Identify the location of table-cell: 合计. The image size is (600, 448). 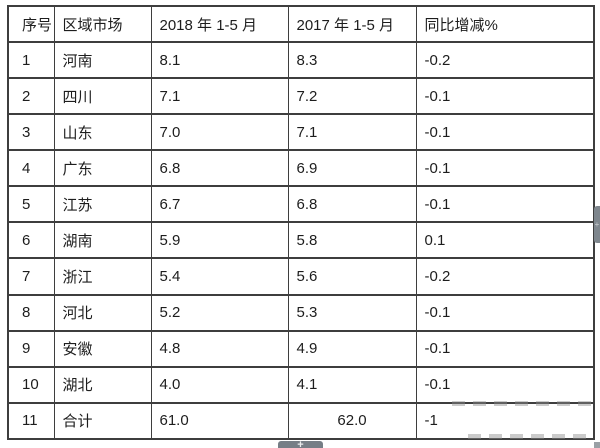
(102, 421).